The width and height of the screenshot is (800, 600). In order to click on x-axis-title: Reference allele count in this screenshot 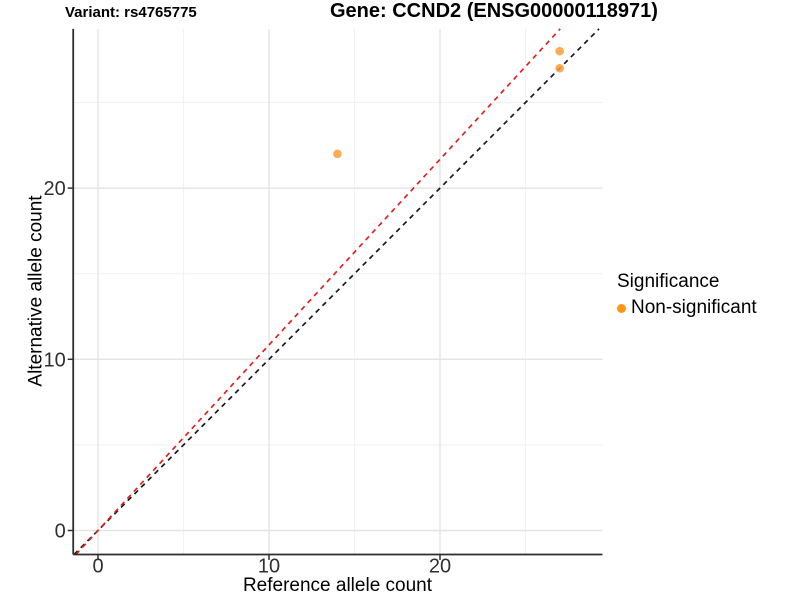, I will do `click(337, 585)`.